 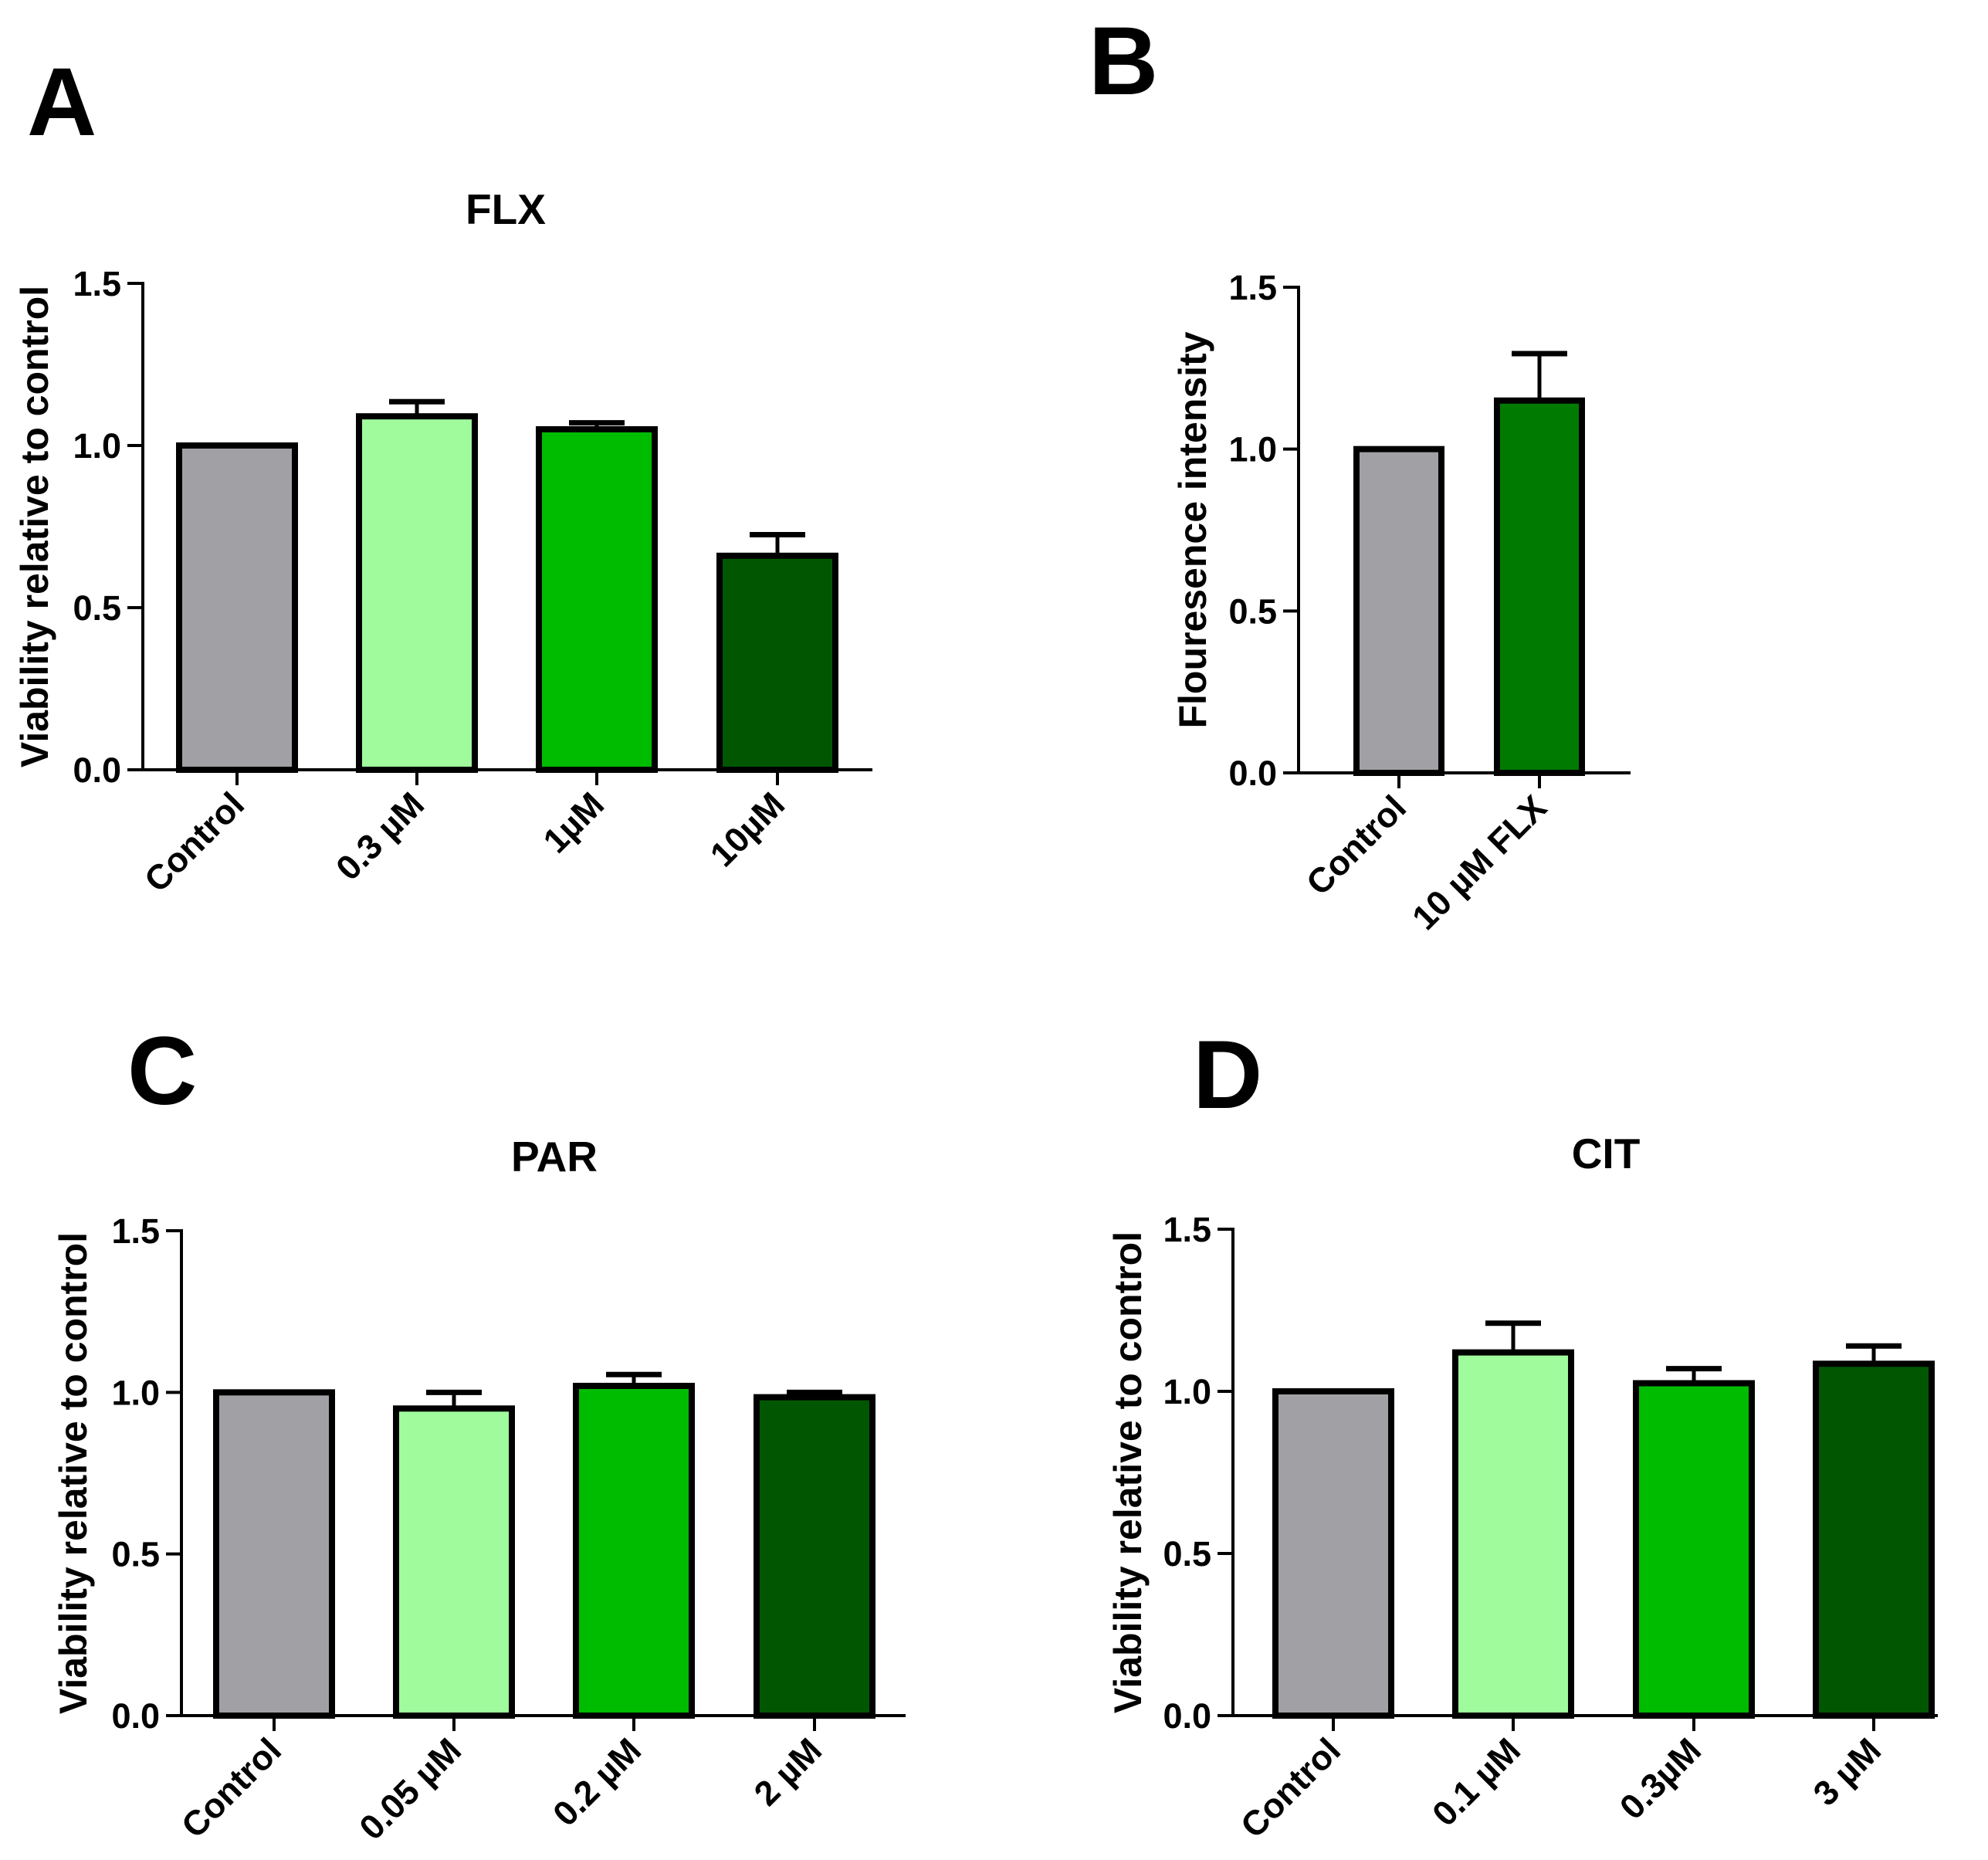 What do you see at coordinates (1123, 61) in the screenshot?
I see `panel-letter: B` at bounding box center [1123, 61].